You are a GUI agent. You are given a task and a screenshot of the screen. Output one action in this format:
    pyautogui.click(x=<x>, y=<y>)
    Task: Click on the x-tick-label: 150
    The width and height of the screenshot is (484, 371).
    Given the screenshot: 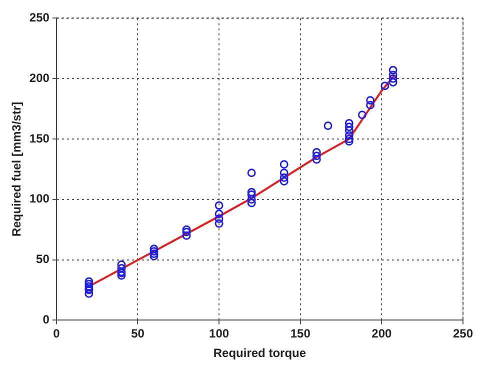 What is the action you would take?
    pyautogui.click(x=300, y=333)
    